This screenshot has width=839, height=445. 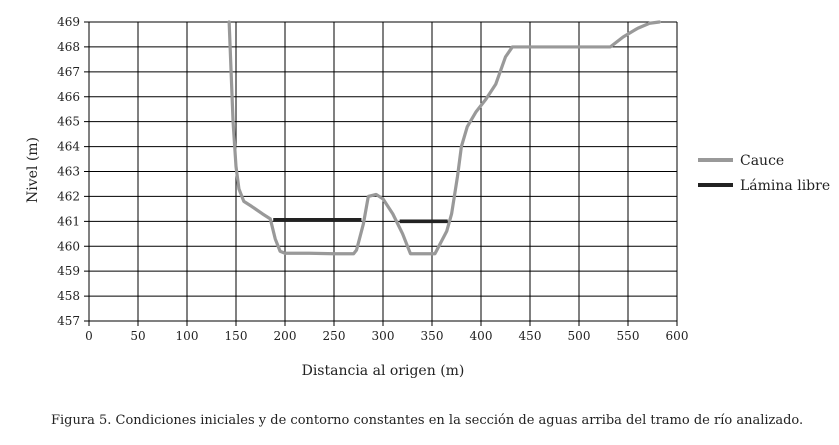 What do you see at coordinates (68, 246) in the screenshot?
I see `y-tick-label: 460` at bounding box center [68, 246].